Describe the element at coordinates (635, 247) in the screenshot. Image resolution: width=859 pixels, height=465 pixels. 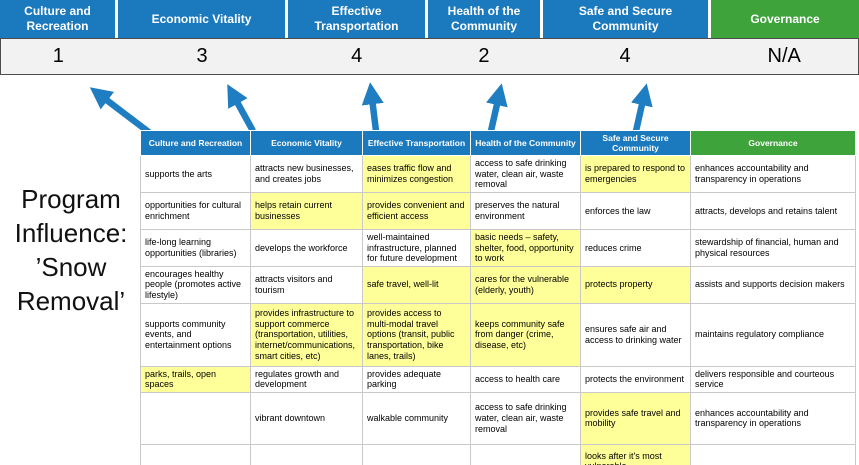
I see `matrix-cell: reduces crime` at that location.